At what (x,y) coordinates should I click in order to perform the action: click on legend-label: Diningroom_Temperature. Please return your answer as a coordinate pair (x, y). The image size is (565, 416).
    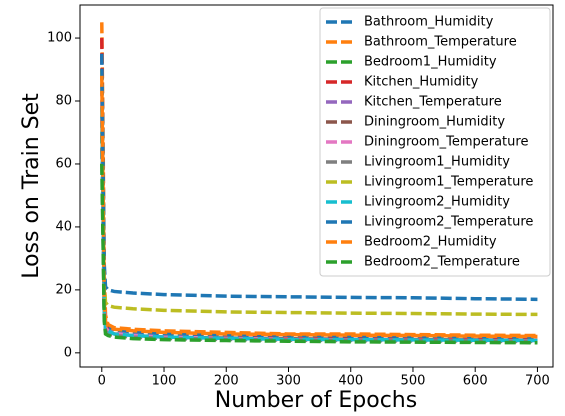
    Looking at the image, I should click on (446, 142).